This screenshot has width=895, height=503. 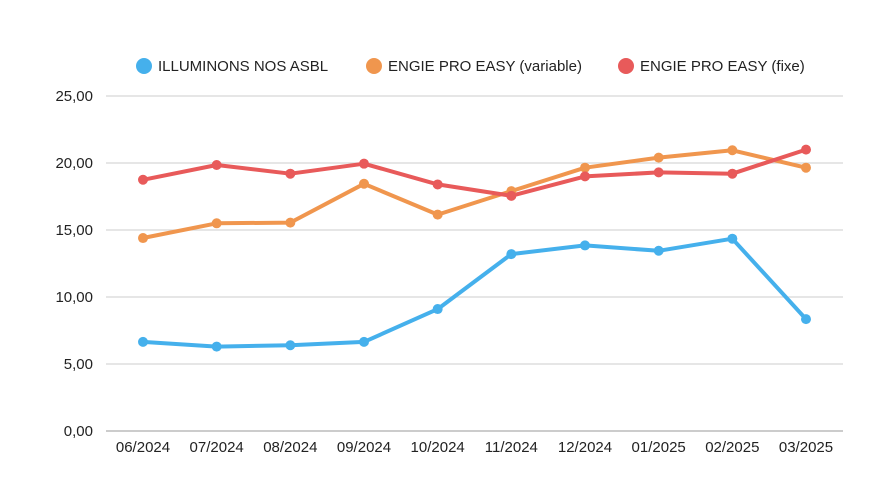 I want to click on x-tick-label: 09/2024, so click(x=364, y=447).